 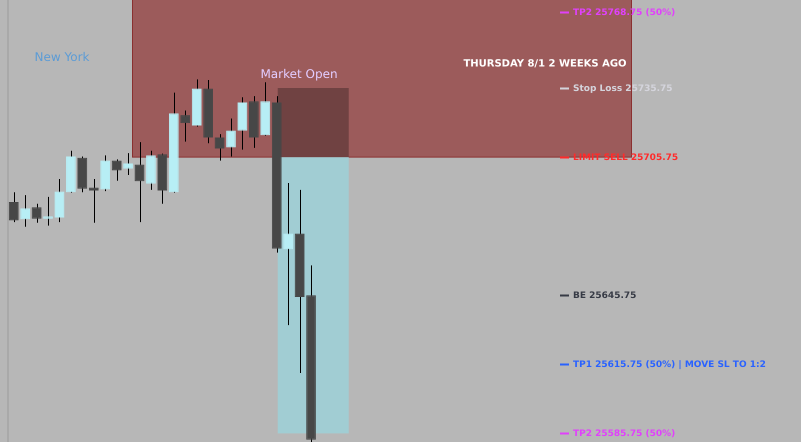 What do you see at coordinates (62, 57) in the screenshot?
I see `annotation: New York` at bounding box center [62, 57].